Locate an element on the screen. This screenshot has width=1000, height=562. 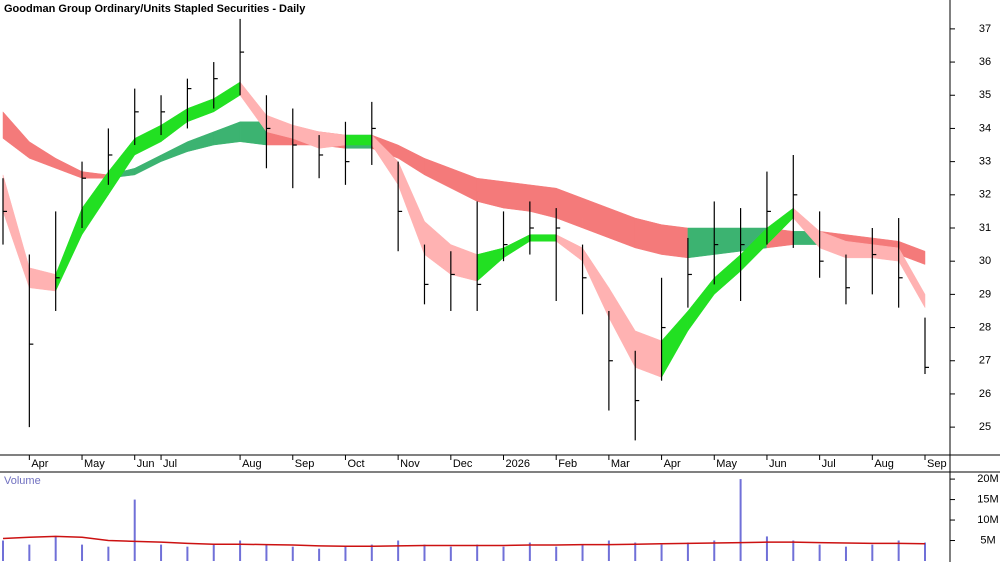
y-tick-label: 32 is located at coordinates (985, 195).